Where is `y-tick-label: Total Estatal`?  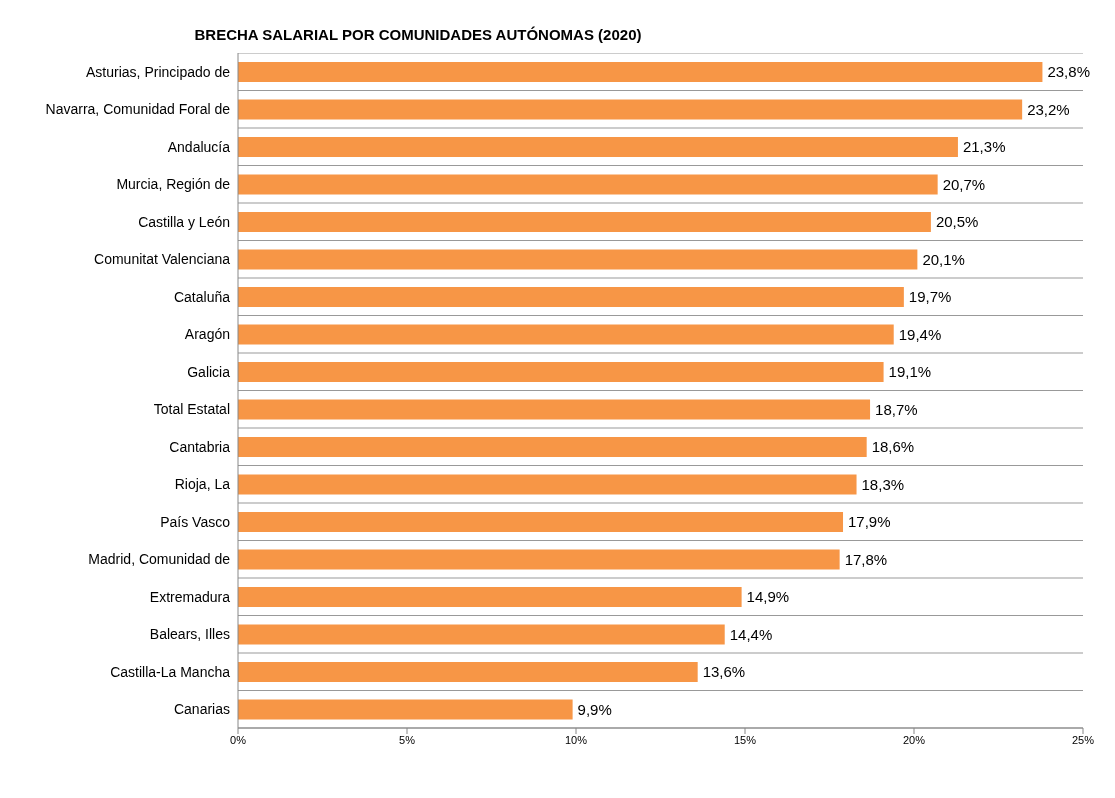 y-tick-label: Total Estatal is located at coordinates (191, 409).